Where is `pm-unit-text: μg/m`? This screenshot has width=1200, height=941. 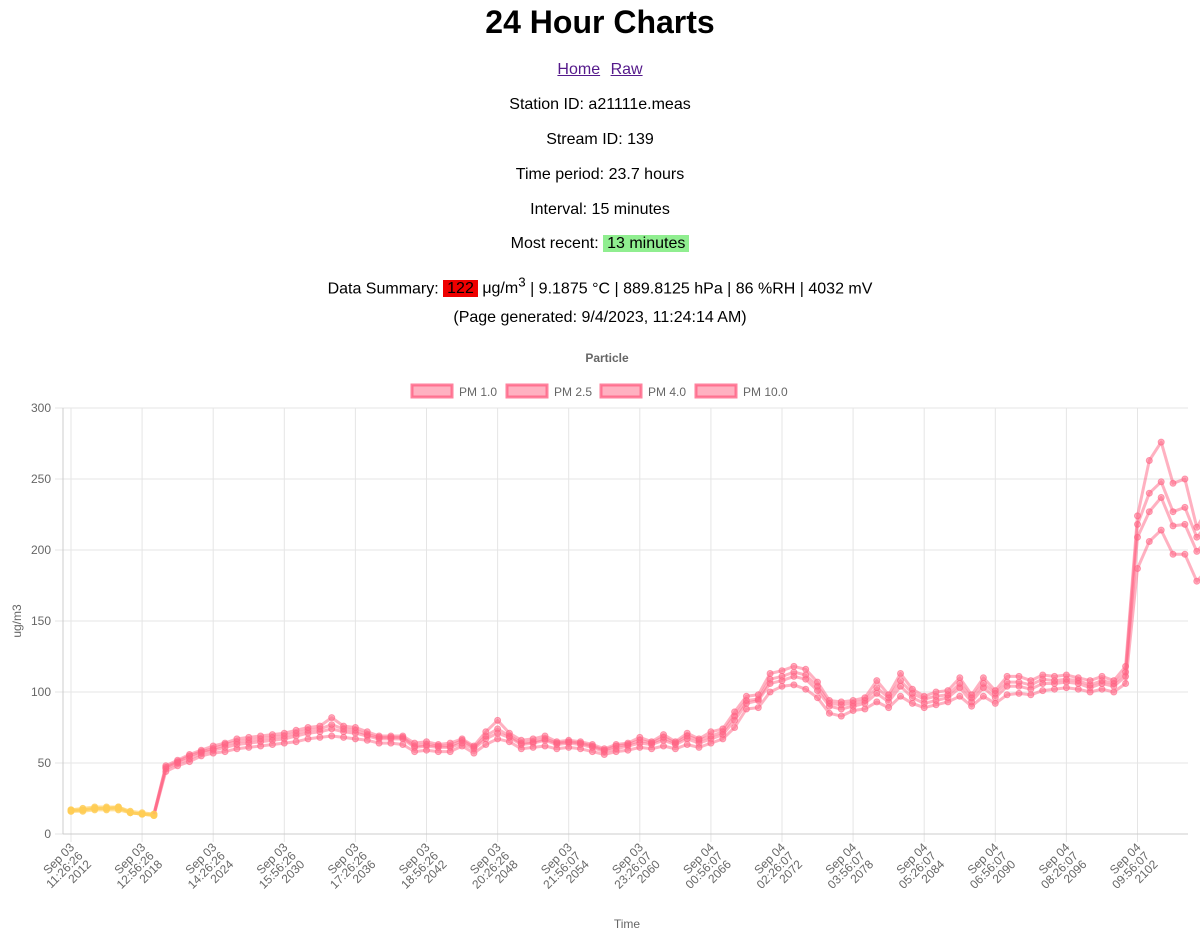
pm-unit-text: μg/m is located at coordinates (500, 289).